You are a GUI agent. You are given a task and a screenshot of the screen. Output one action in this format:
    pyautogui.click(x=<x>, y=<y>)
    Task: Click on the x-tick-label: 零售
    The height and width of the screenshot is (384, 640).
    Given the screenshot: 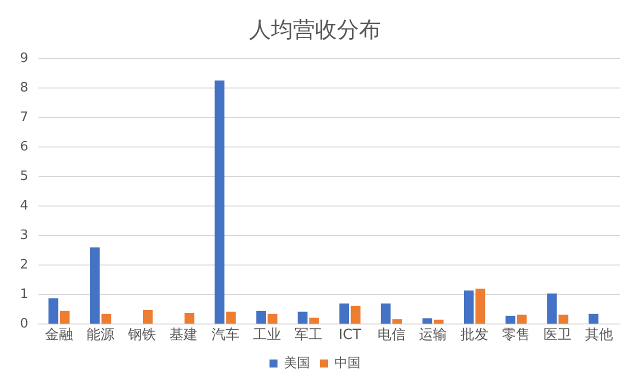 What is the action you would take?
    pyautogui.click(x=516, y=335)
    